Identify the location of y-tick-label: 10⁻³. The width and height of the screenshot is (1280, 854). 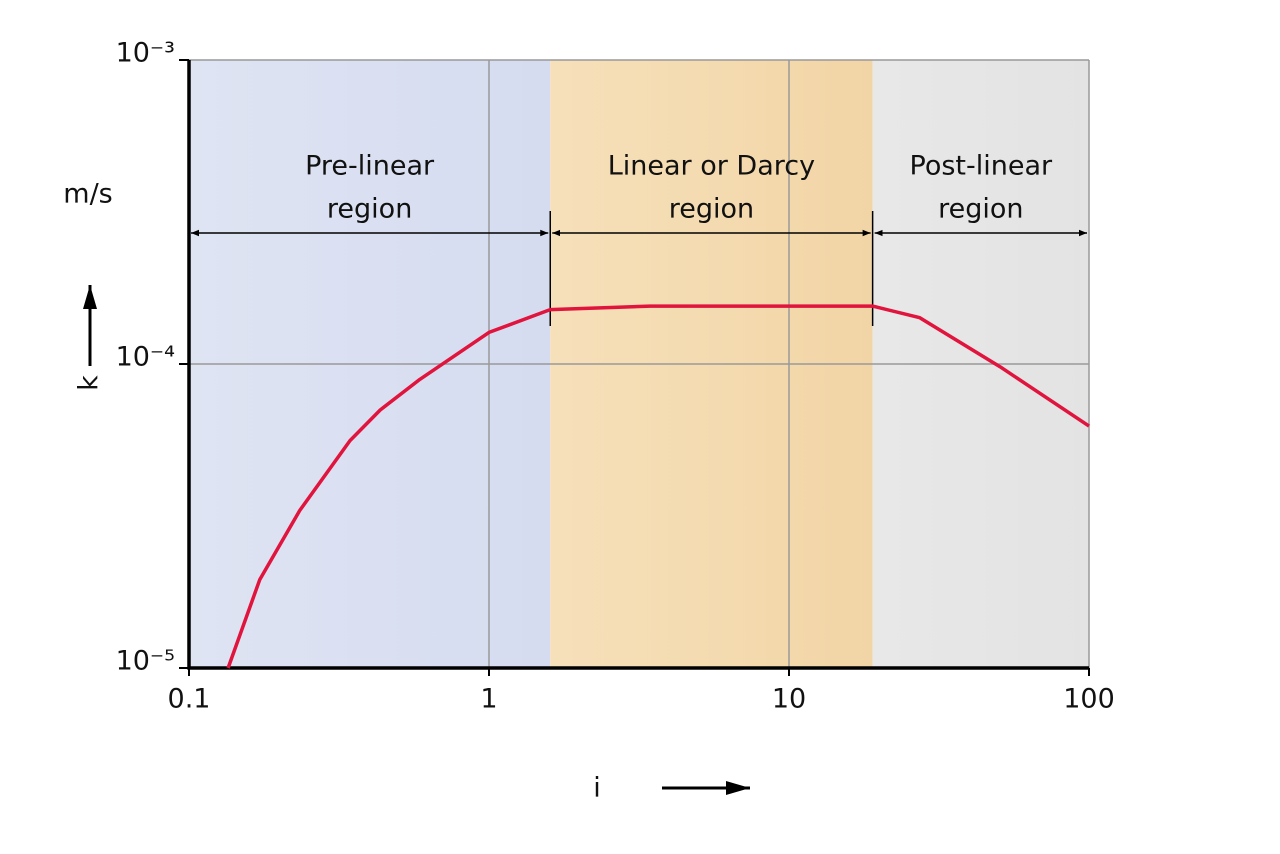
(145, 53).